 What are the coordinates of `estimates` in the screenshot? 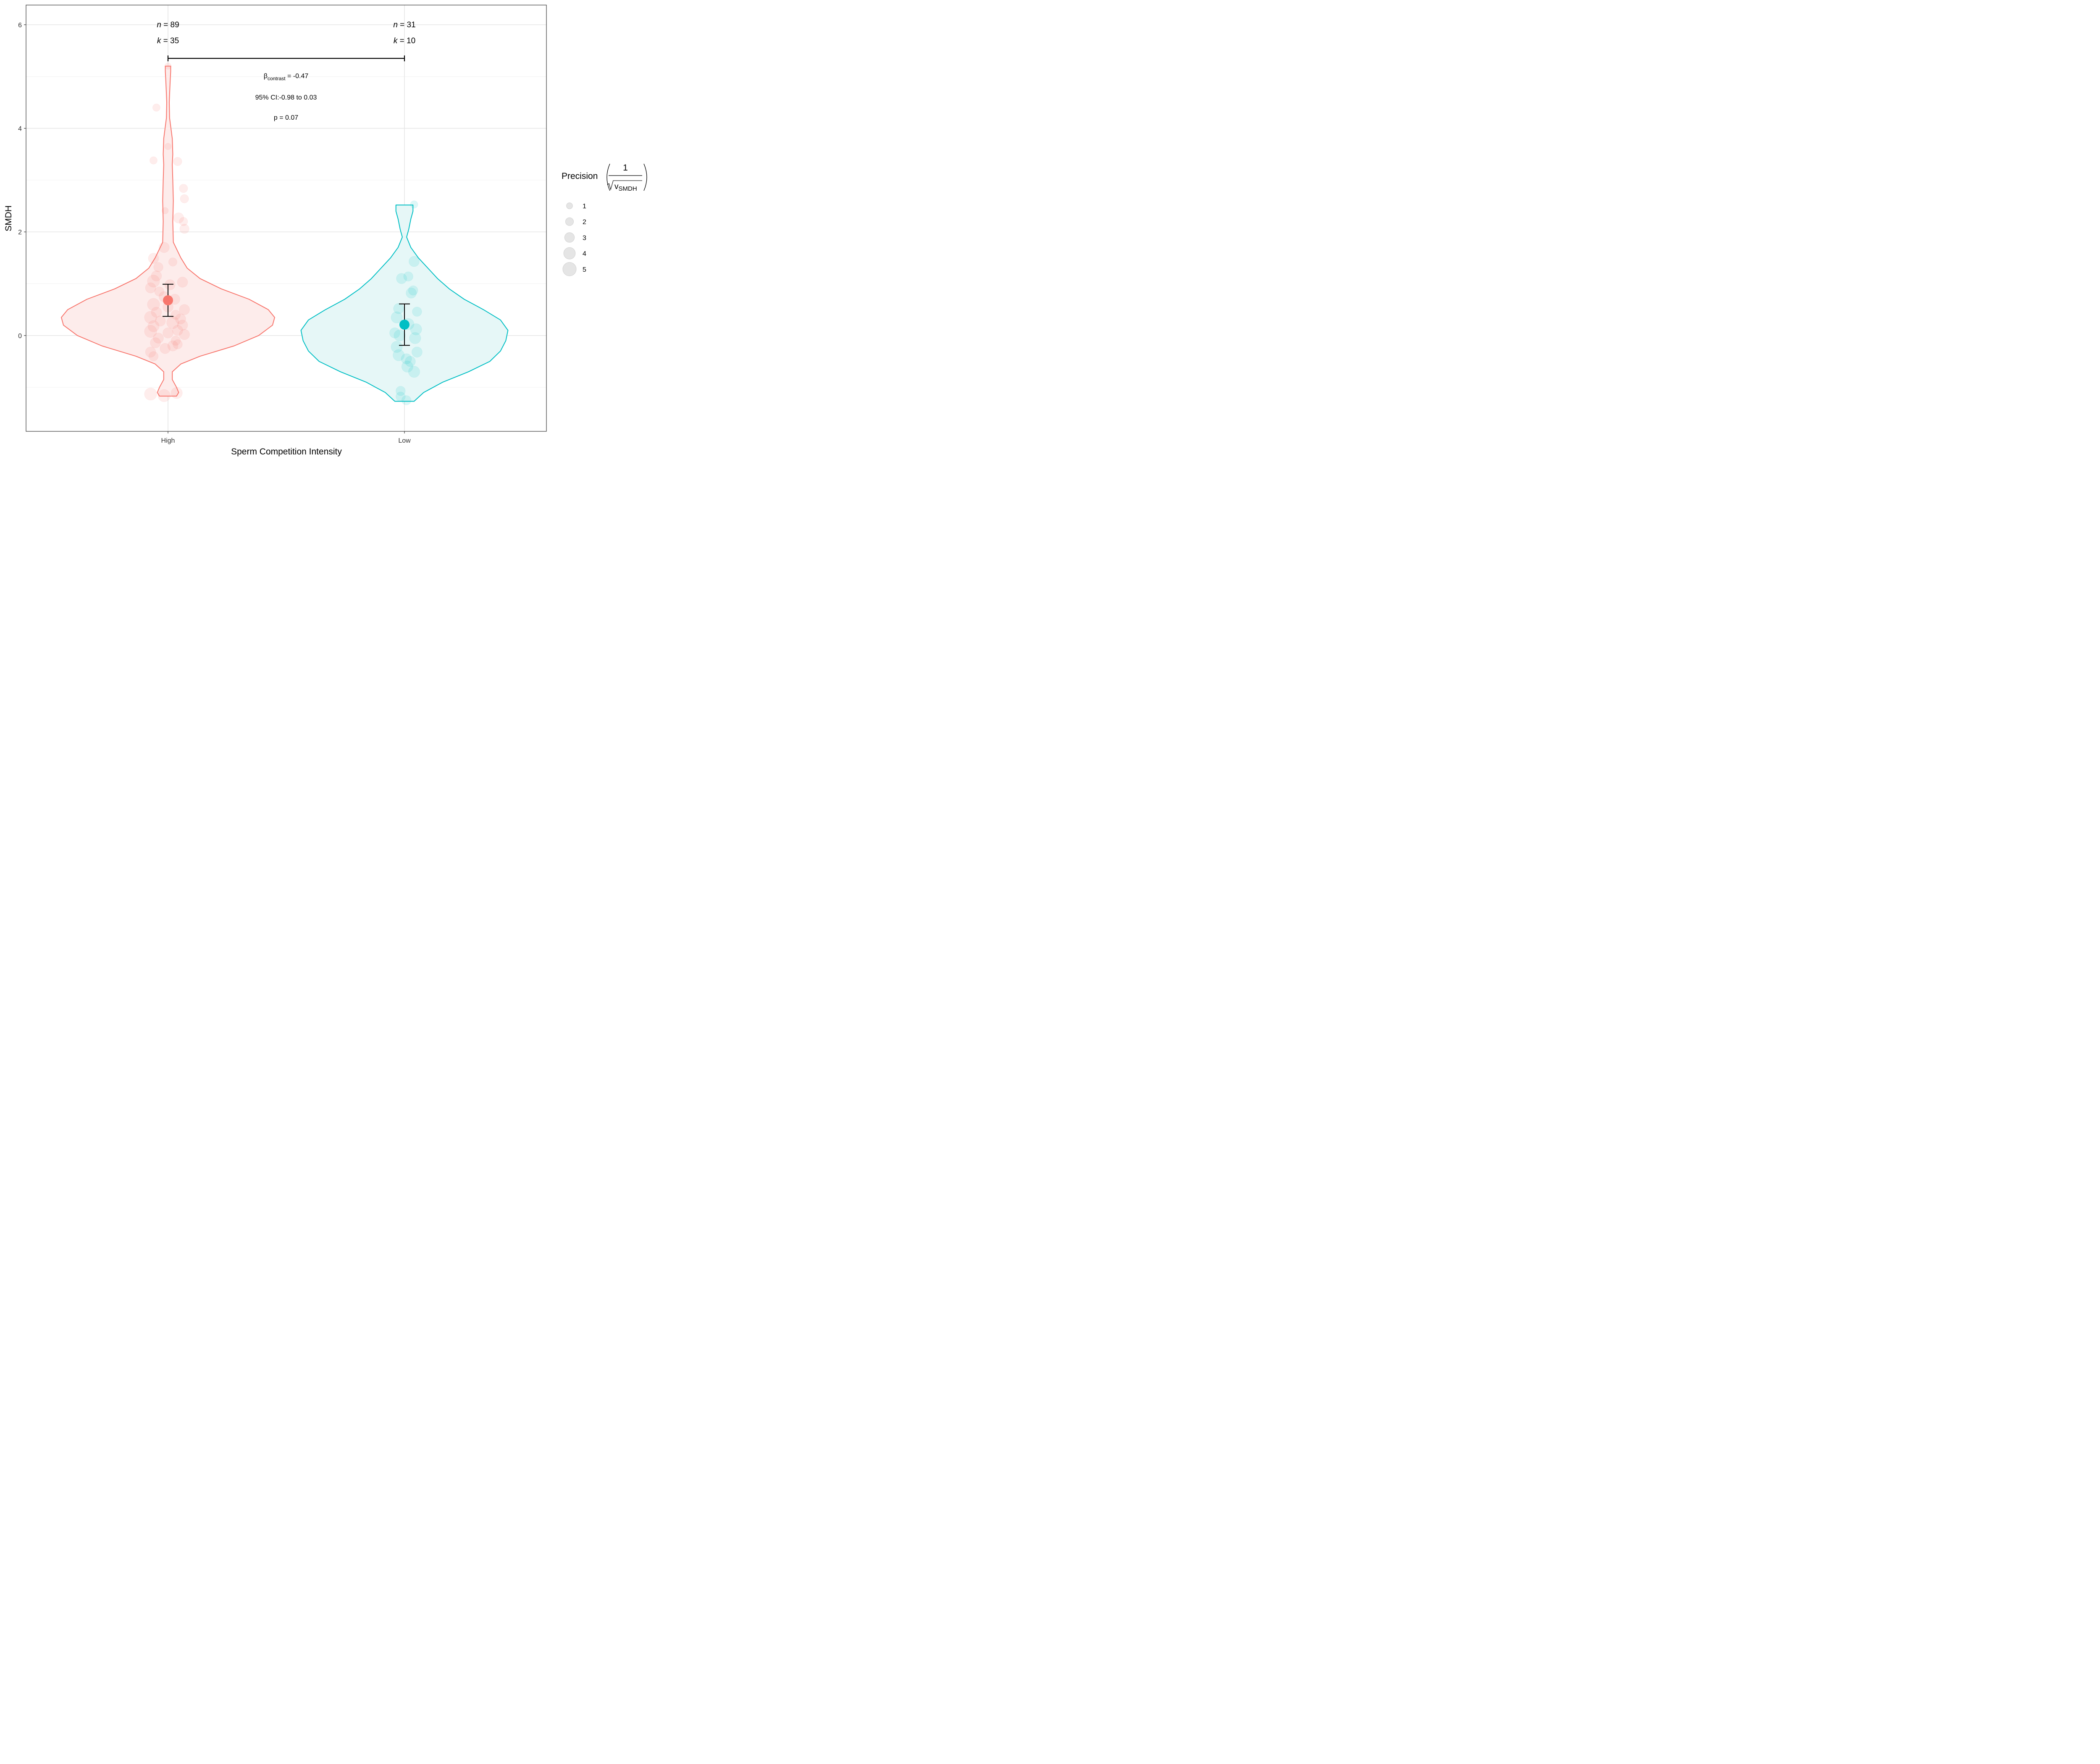 It's located at (286, 315).